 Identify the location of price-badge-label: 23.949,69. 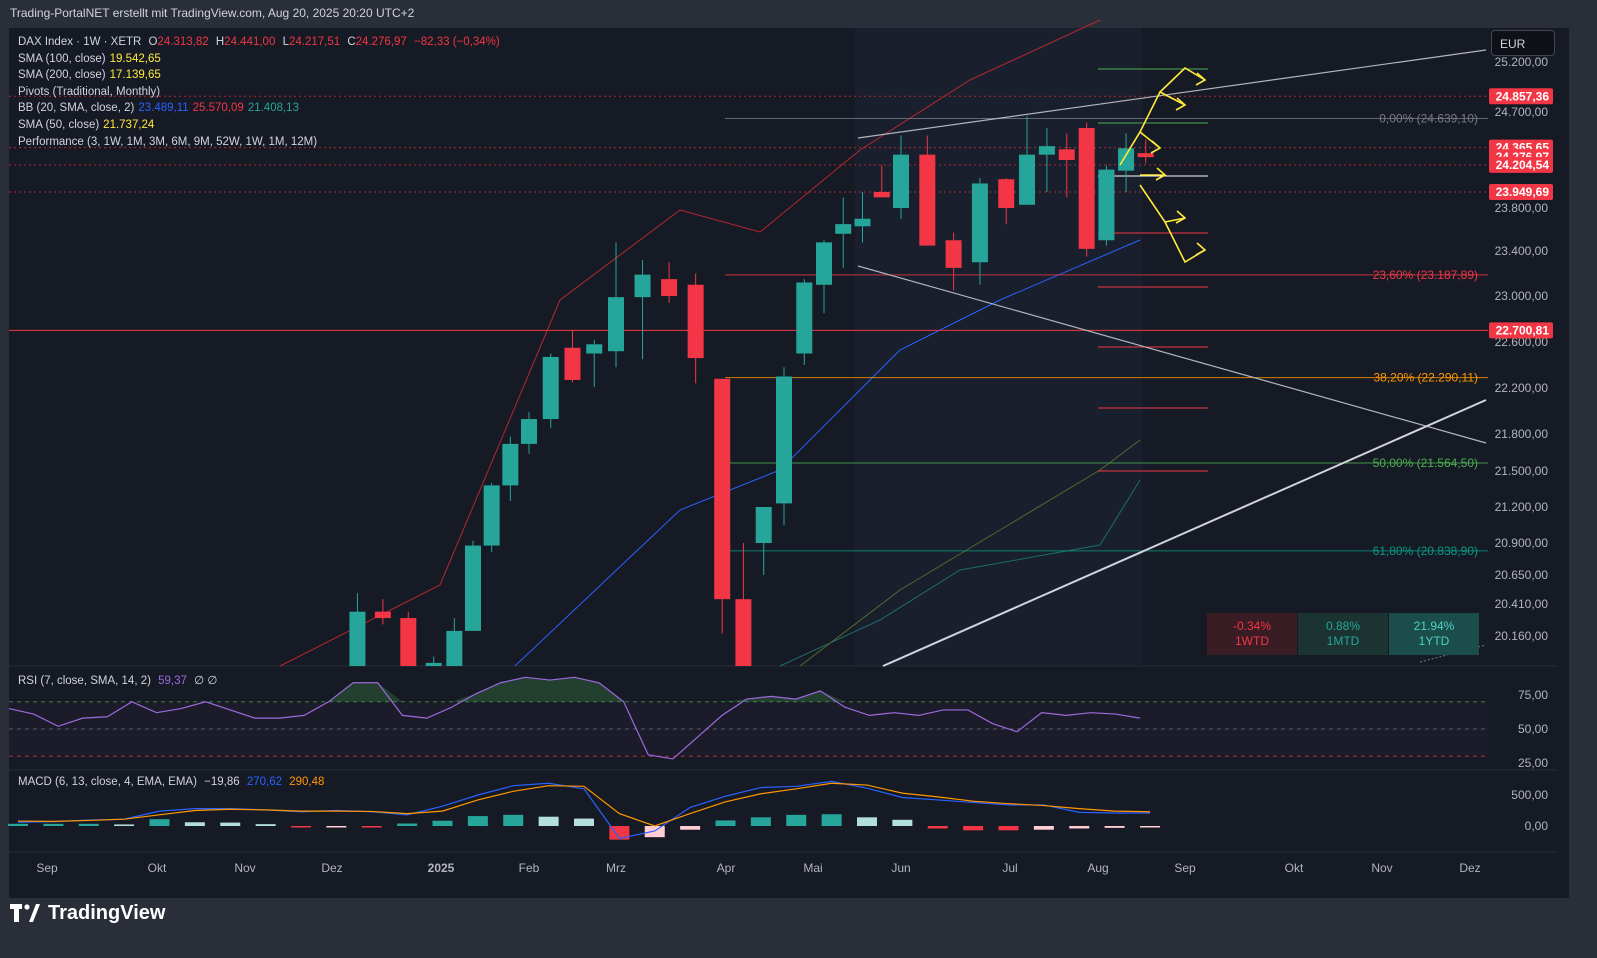
(1523, 192).